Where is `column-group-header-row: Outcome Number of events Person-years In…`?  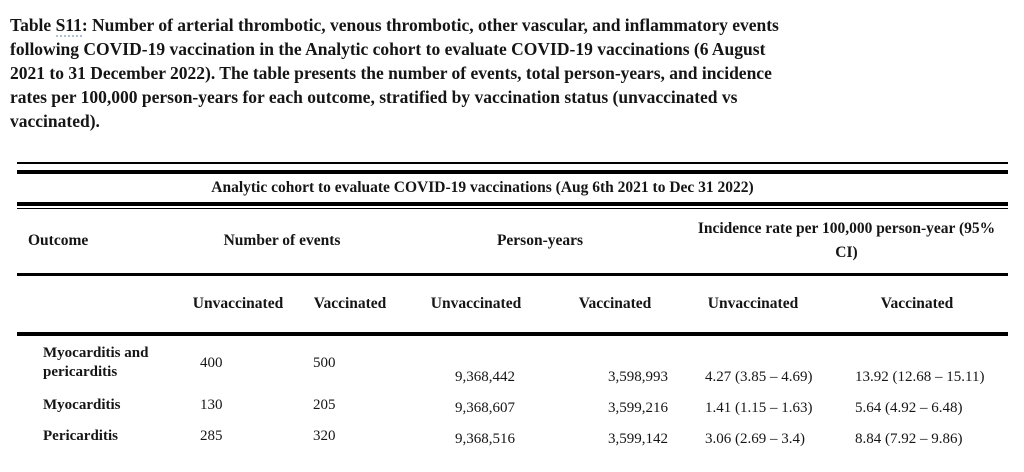 column-group-header-row: Outcome Number of events Person-years In… is located at coordinates (512, 241).